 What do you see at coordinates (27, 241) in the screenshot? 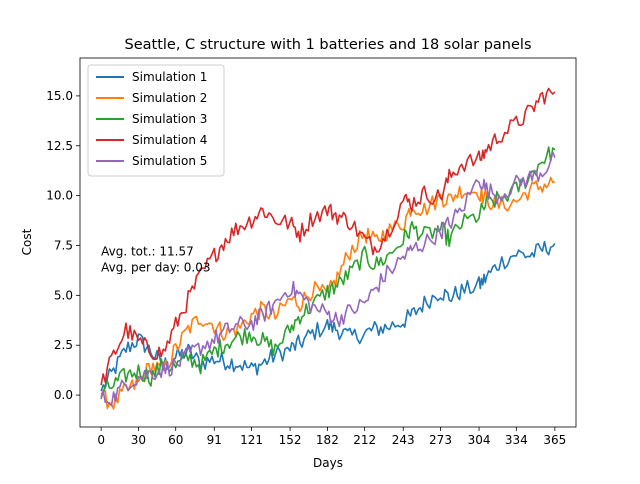
I see `y-axis-label: Cost` at bounding box center [27, 241].